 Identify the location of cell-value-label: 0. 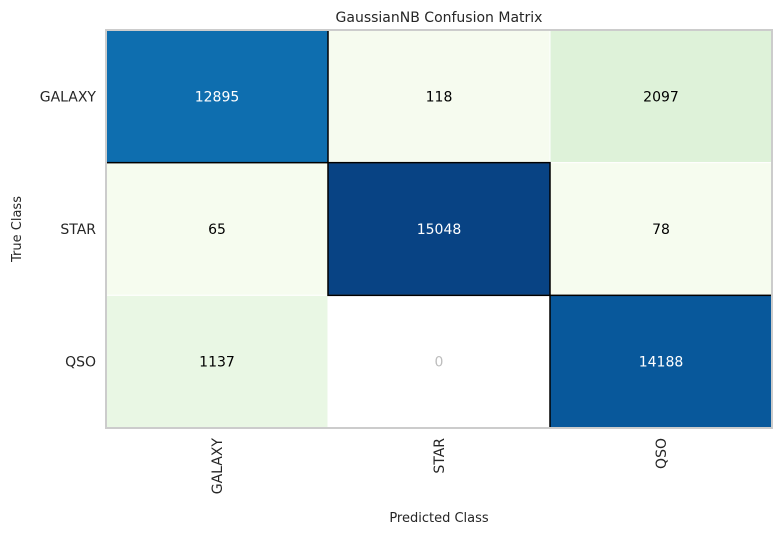
(439, 363).